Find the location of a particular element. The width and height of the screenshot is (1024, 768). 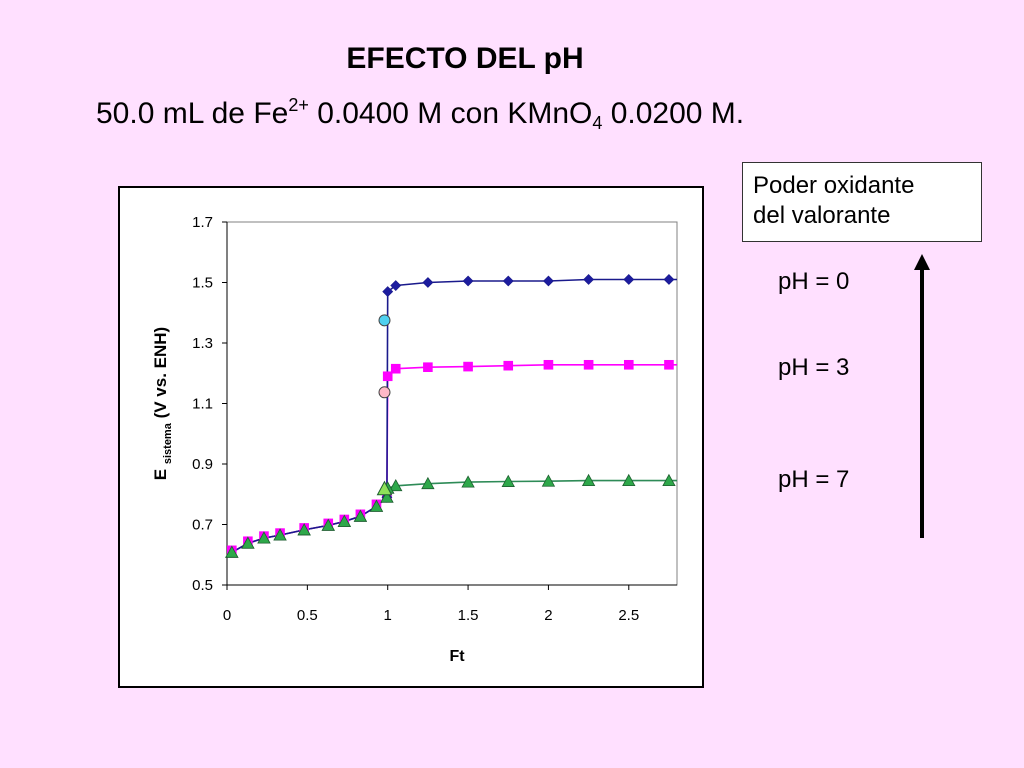

x-tick-label: 1.5 is located at coordinates (468, 615).